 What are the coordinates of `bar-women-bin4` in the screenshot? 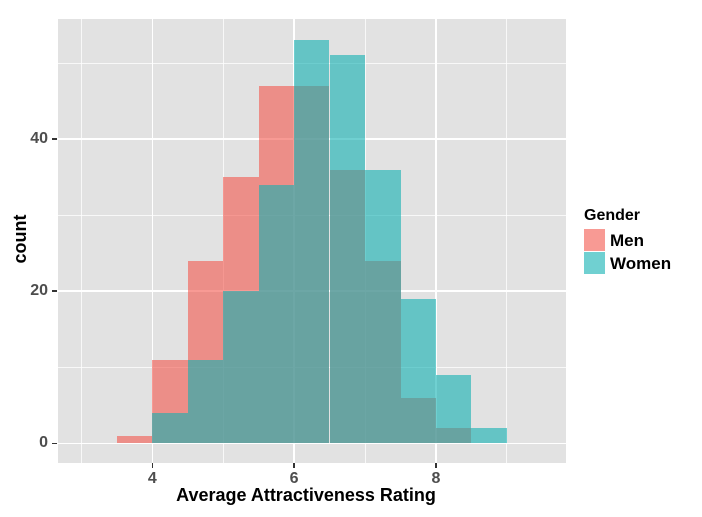 It's located at (276, 314).